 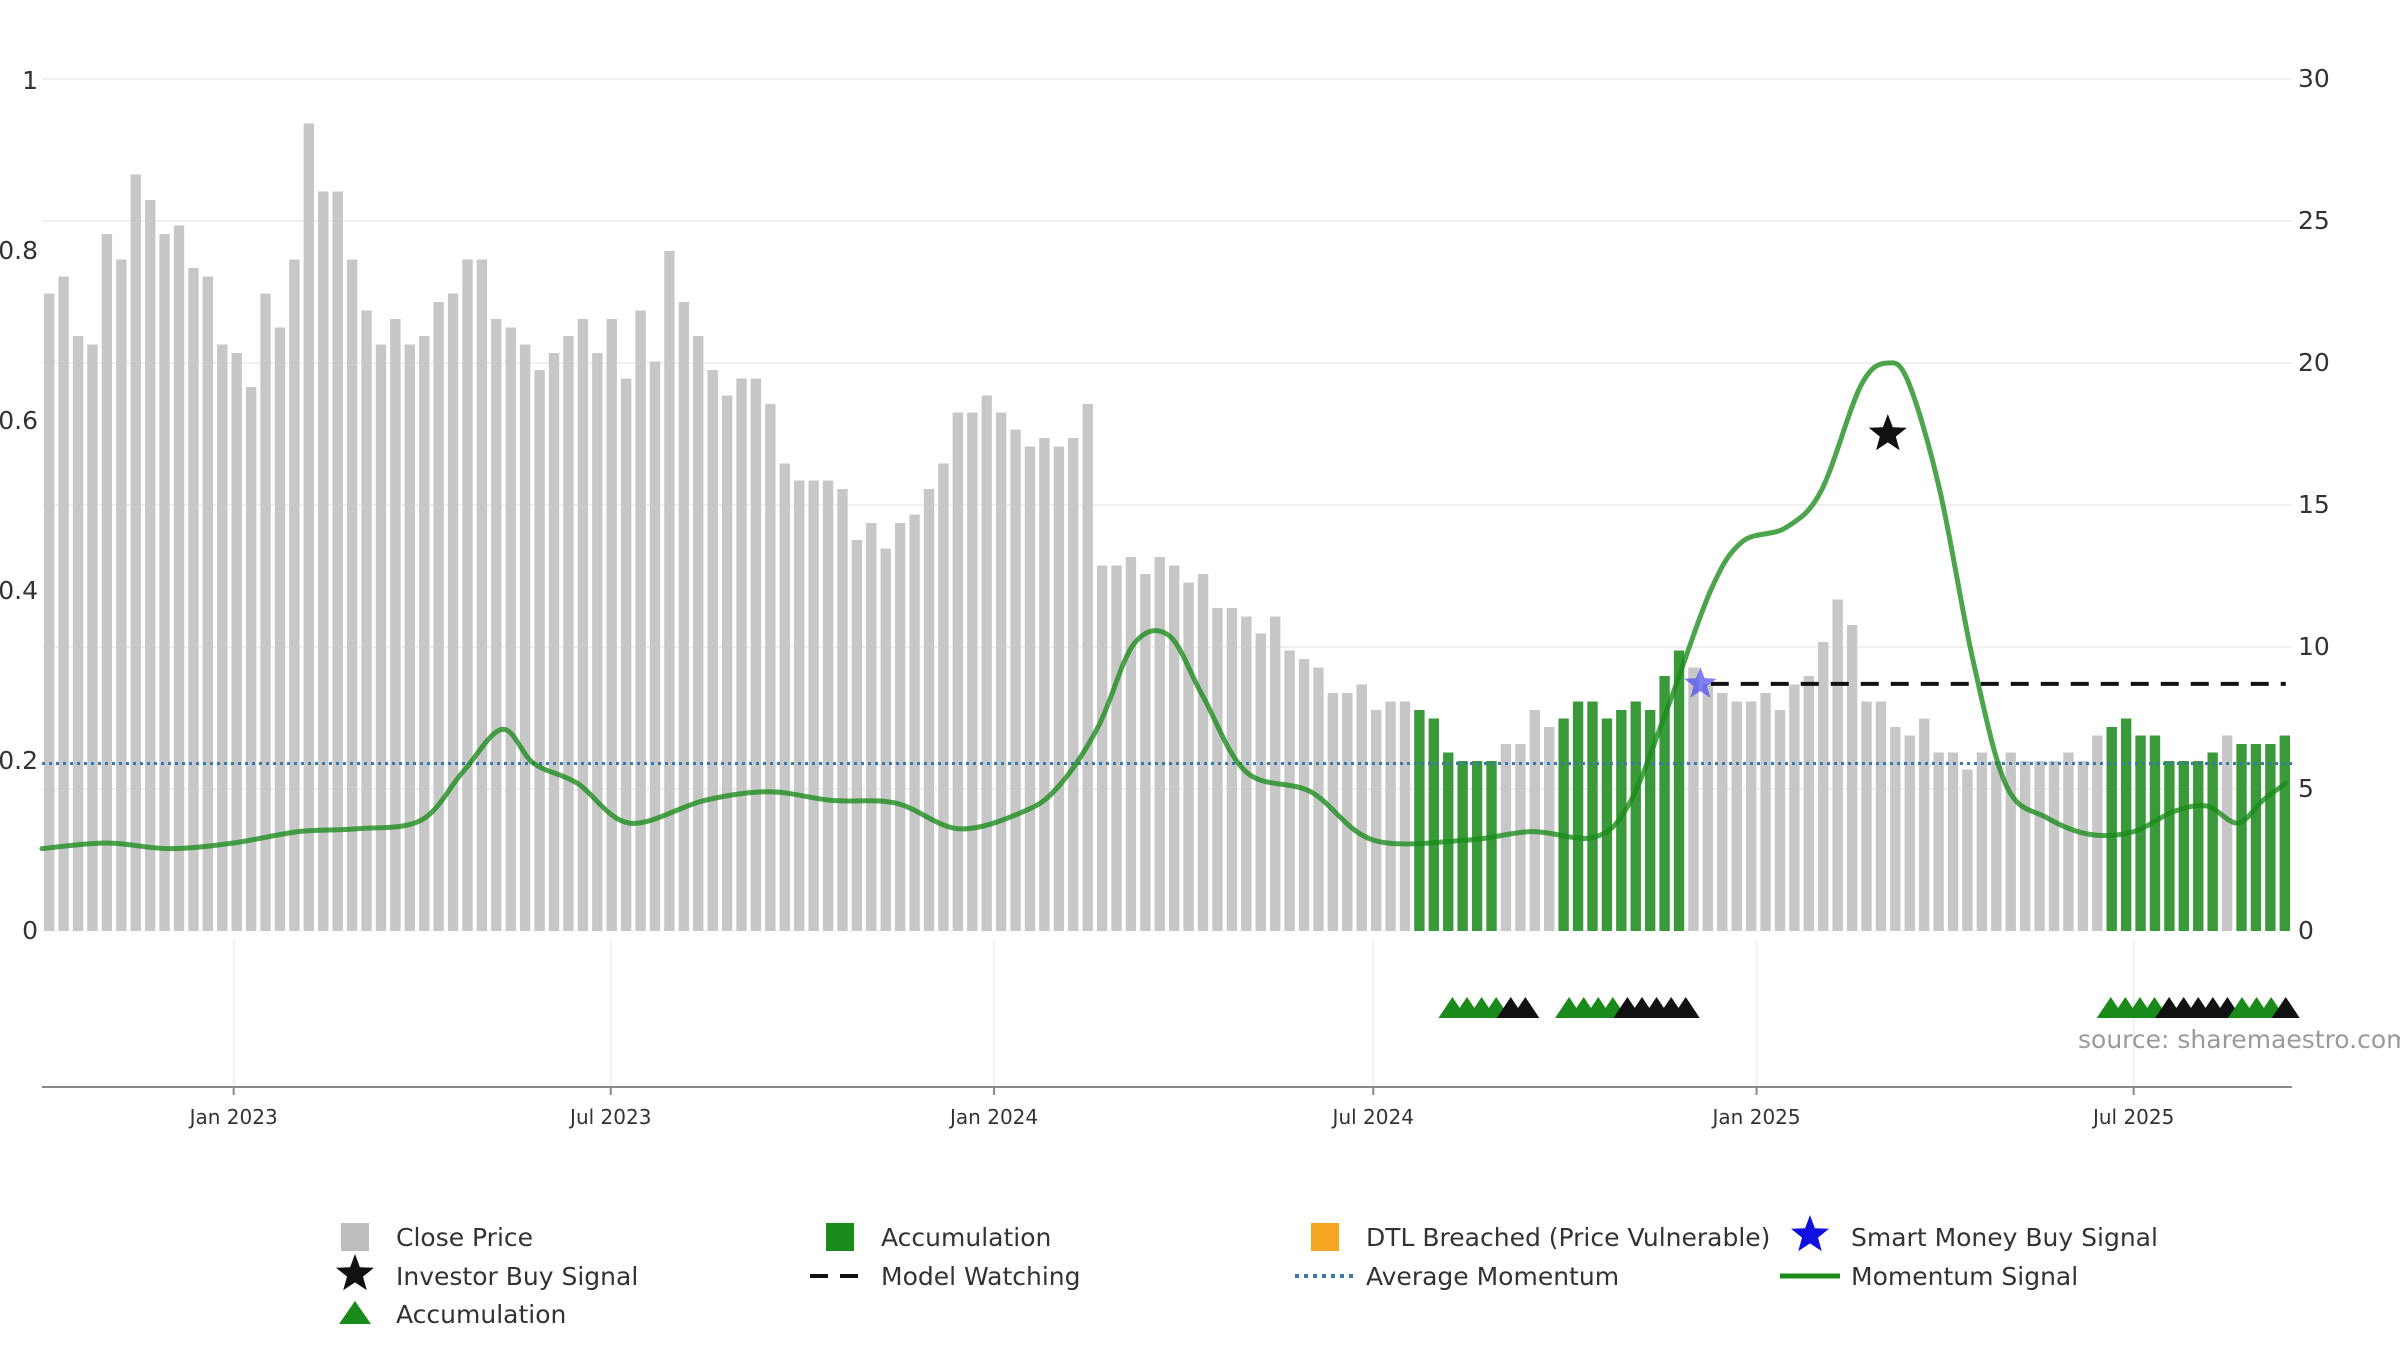 I want to click on smart-money-buy-signal-star, so click(x=1700, y=682).